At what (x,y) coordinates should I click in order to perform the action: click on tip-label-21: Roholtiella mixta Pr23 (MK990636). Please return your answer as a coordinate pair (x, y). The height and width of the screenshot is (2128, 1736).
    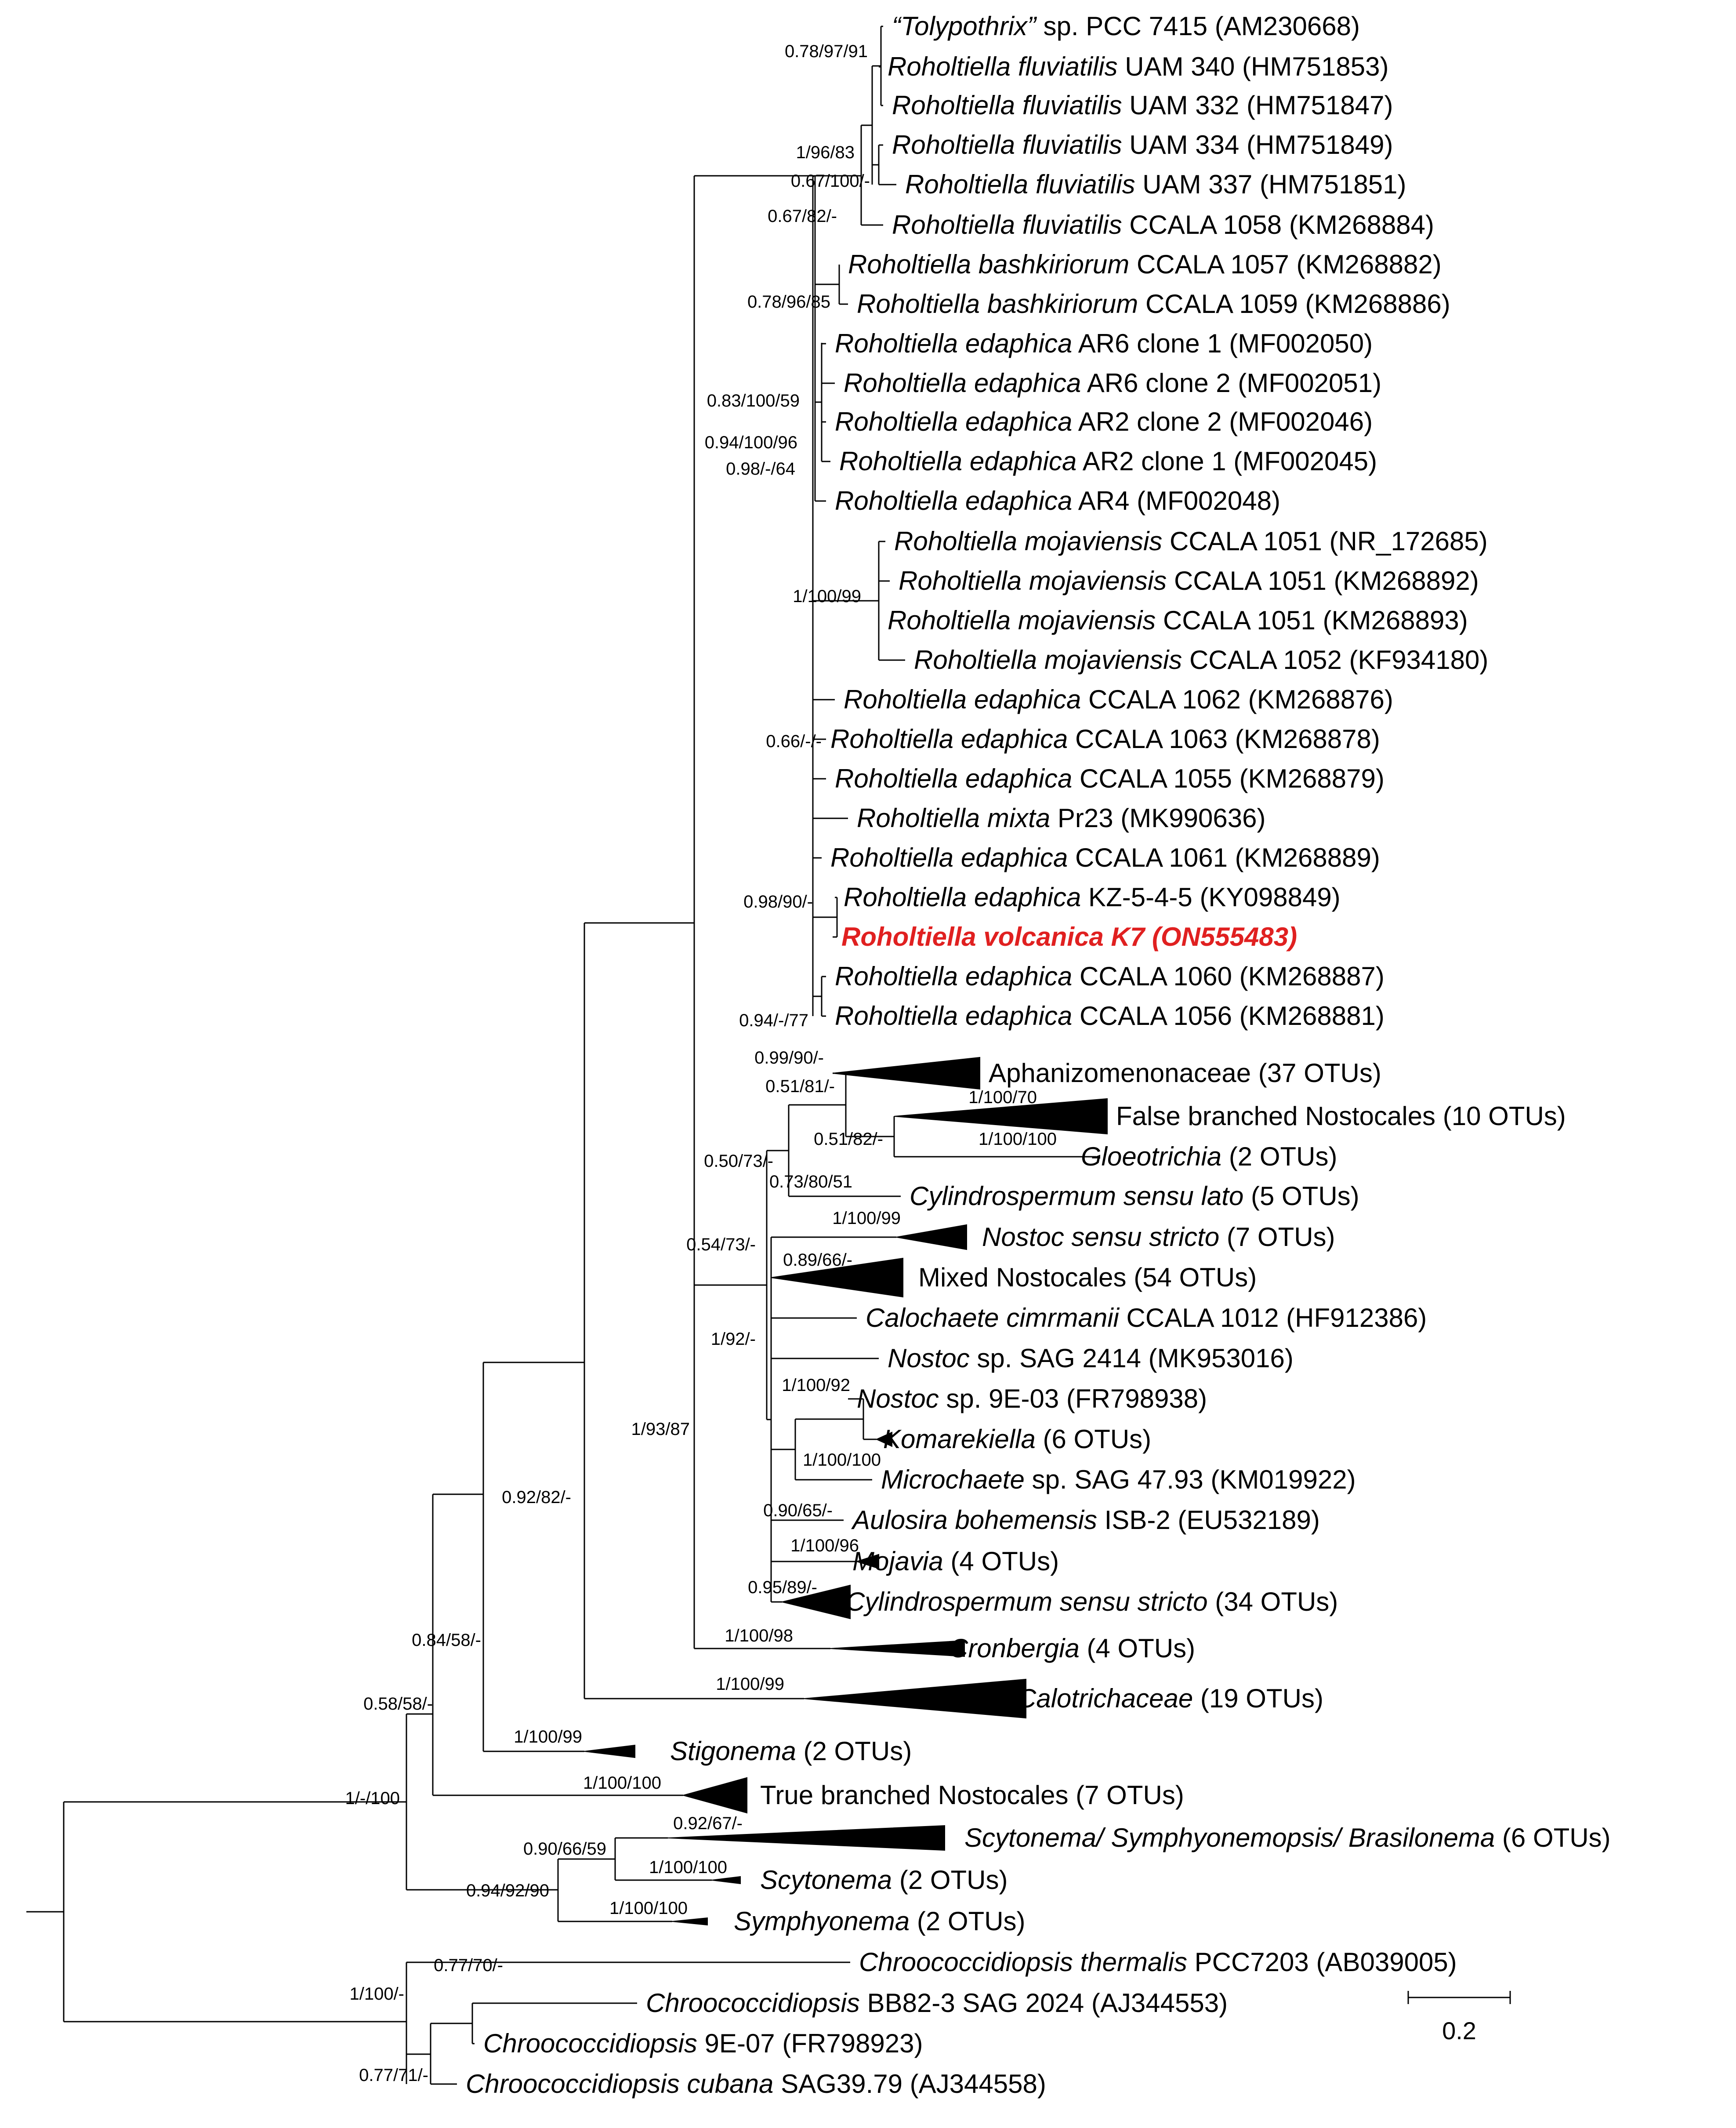
    Looking at the image, I should click on (1061, 818).